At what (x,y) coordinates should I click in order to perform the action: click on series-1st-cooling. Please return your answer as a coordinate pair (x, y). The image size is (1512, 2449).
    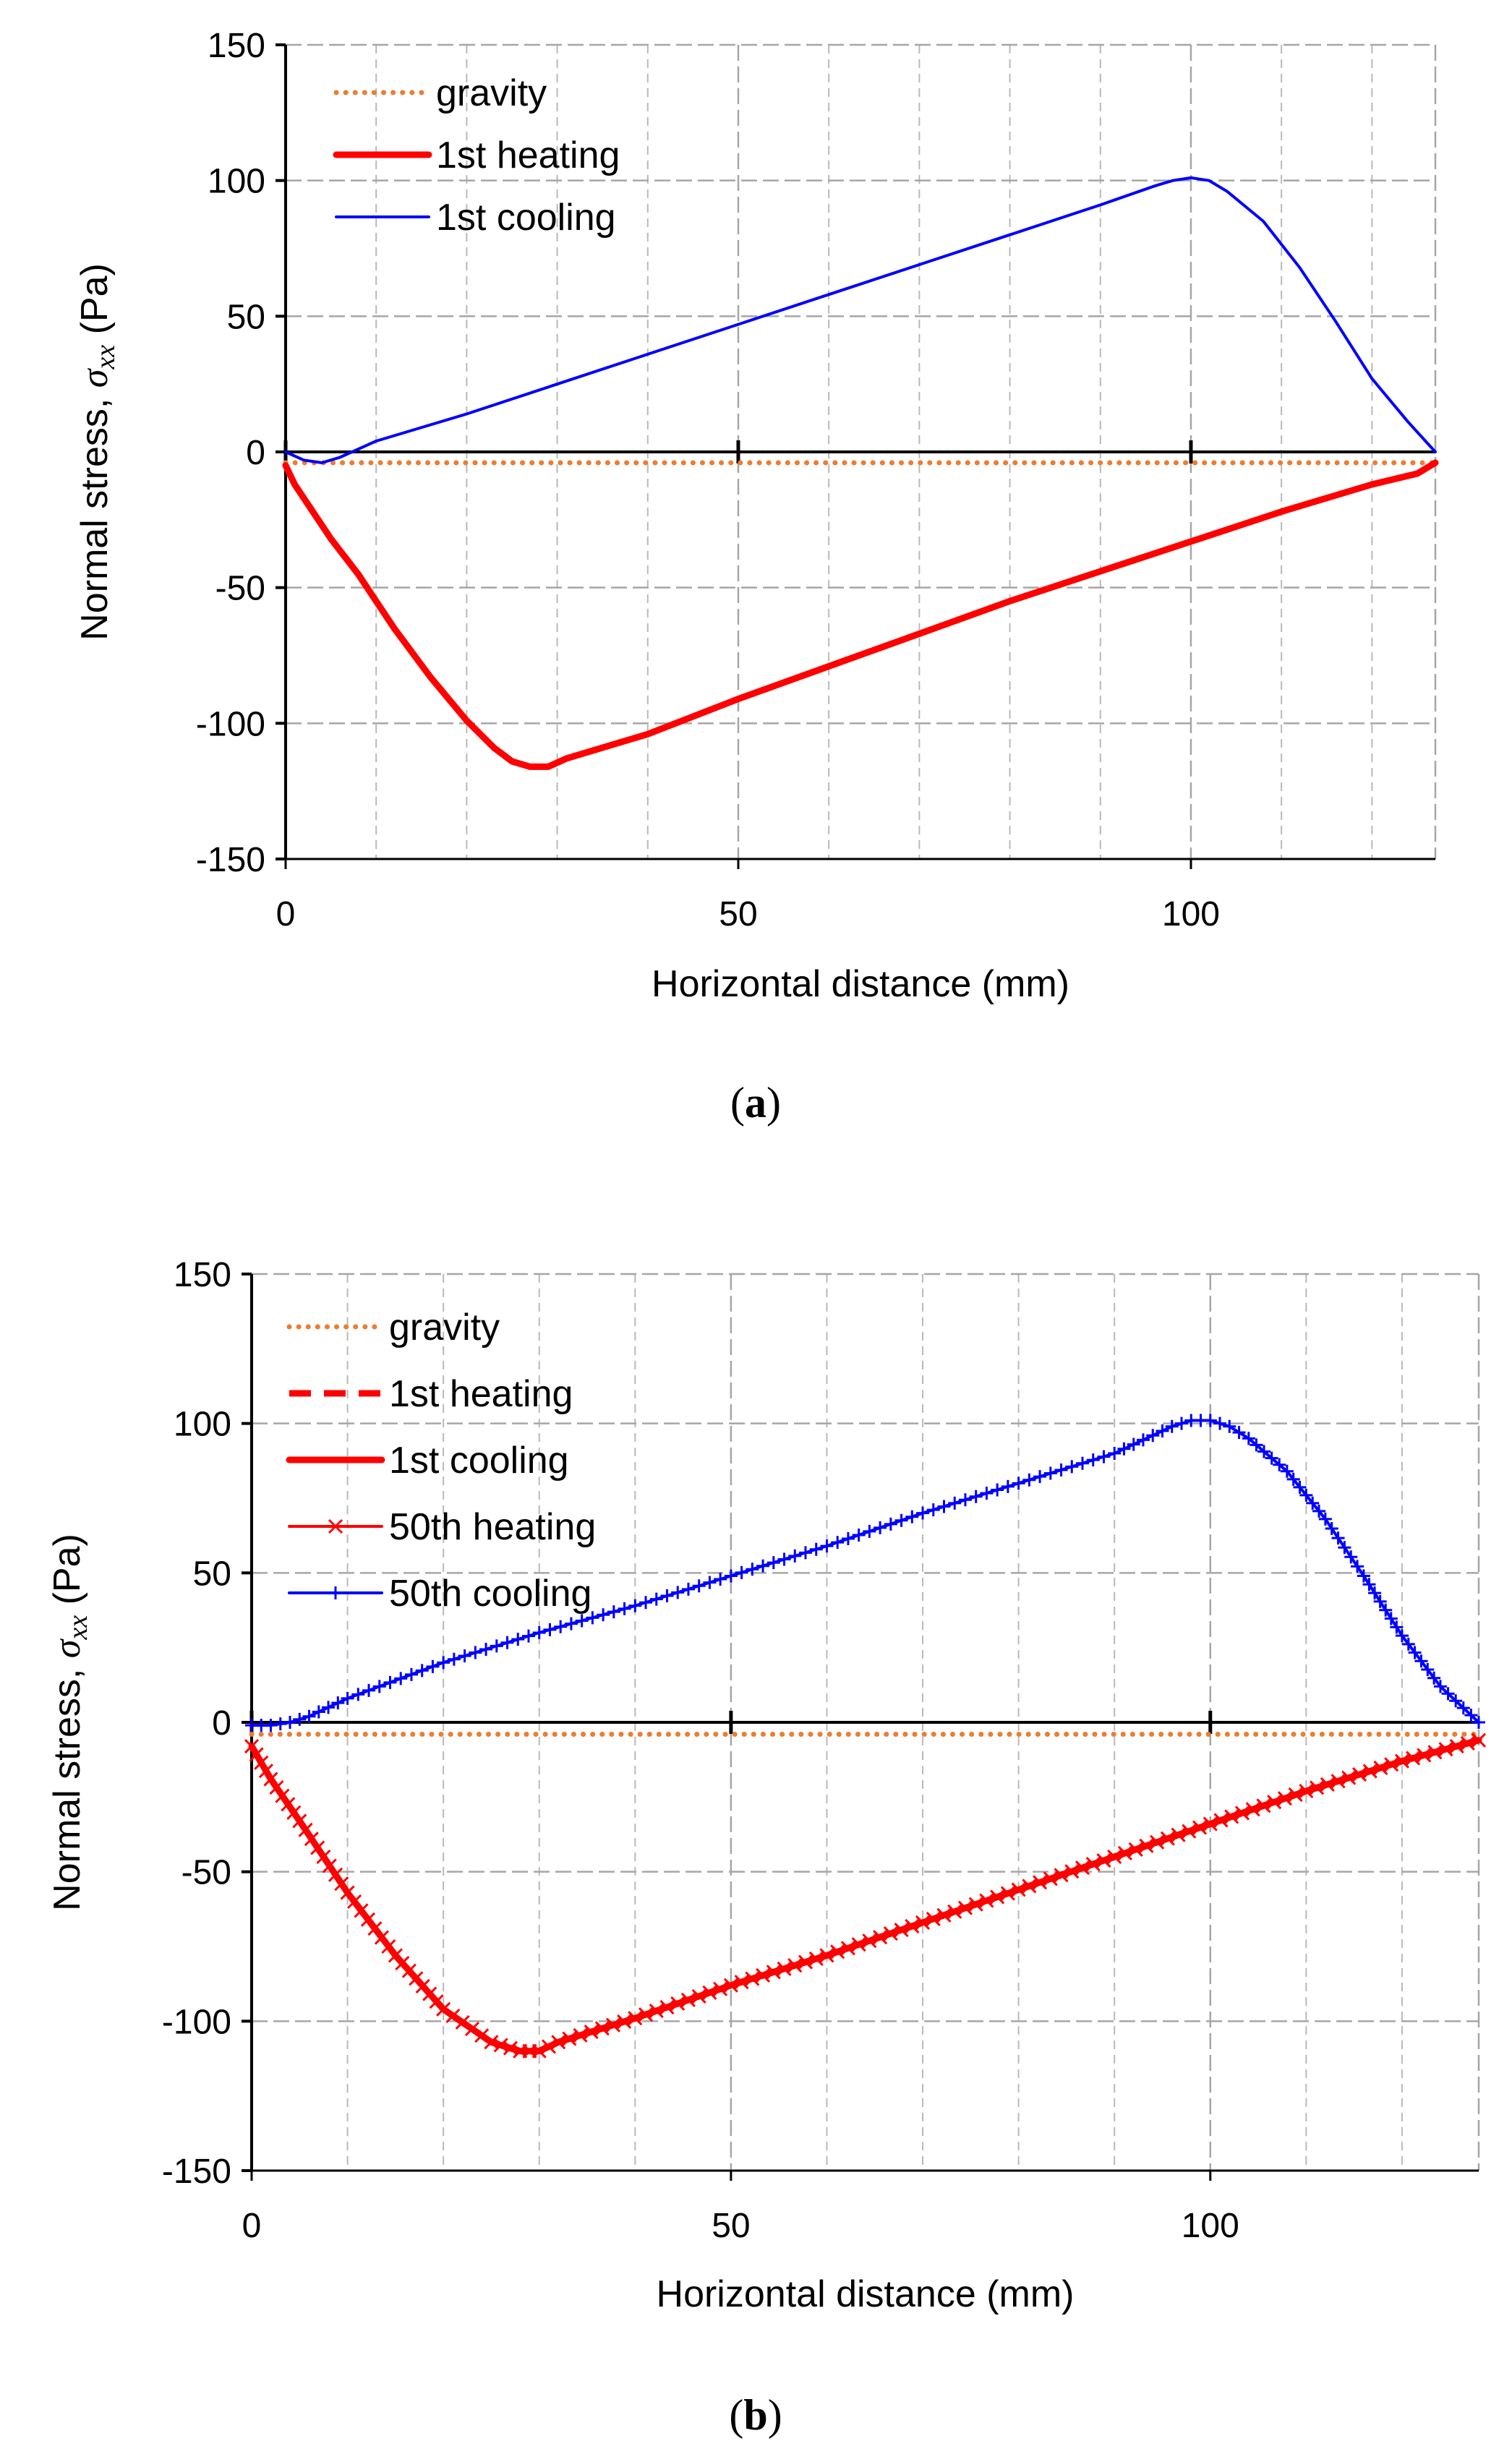
    Looking at the image, I should click on (860, 320).